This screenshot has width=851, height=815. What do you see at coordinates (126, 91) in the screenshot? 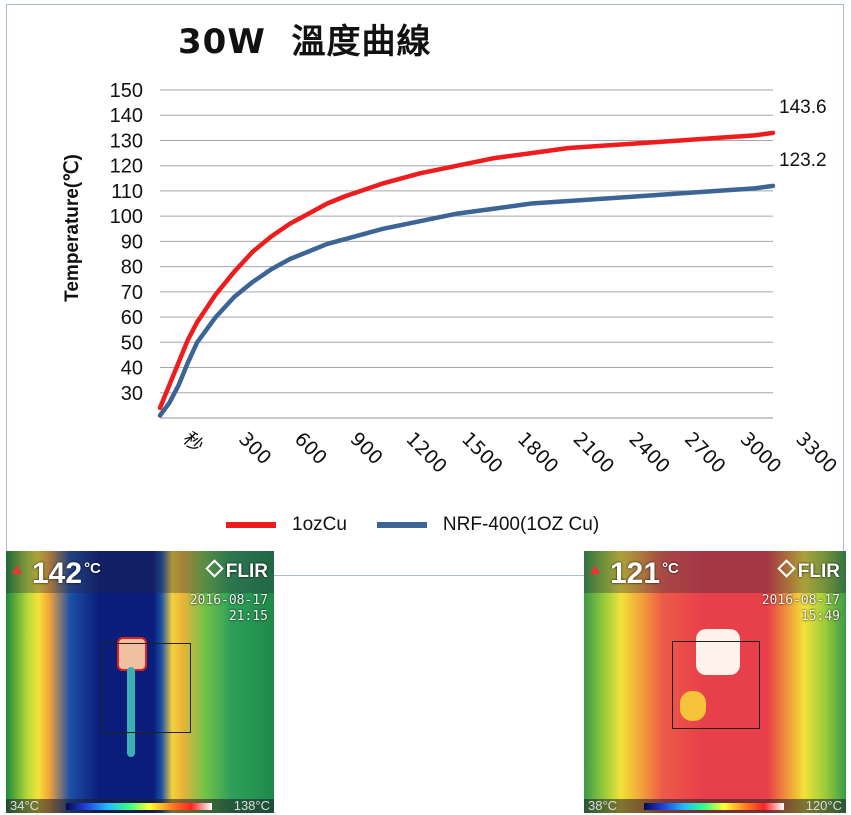
I see `y-tick-label: 150` at bounding box center [126, 91].